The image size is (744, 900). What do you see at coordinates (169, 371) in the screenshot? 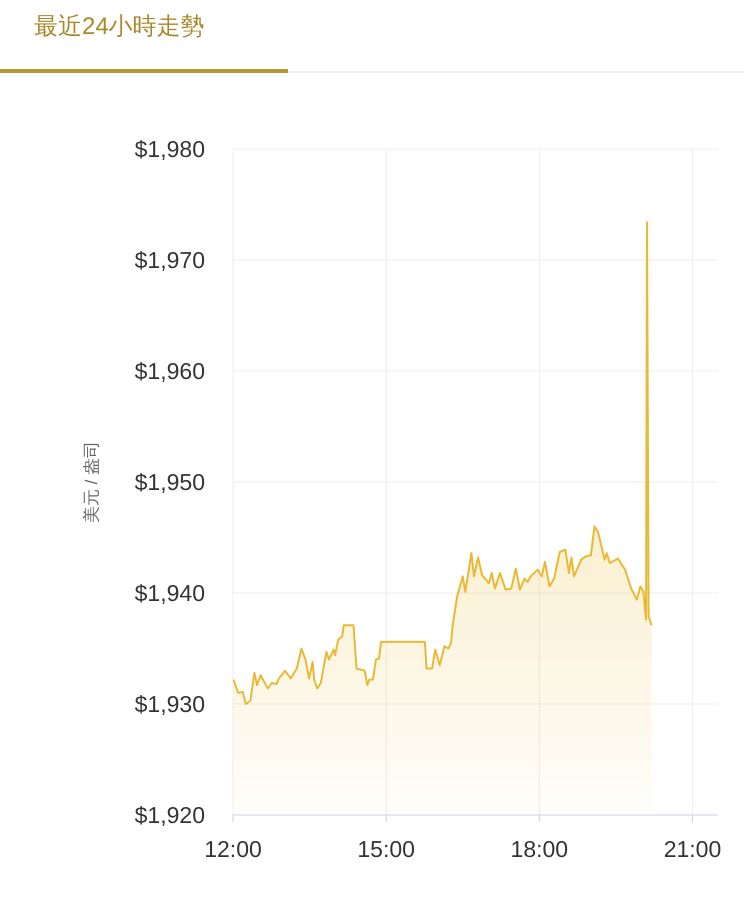
I see `y-tick-label: $1,960` at bounding box center [169, 371].